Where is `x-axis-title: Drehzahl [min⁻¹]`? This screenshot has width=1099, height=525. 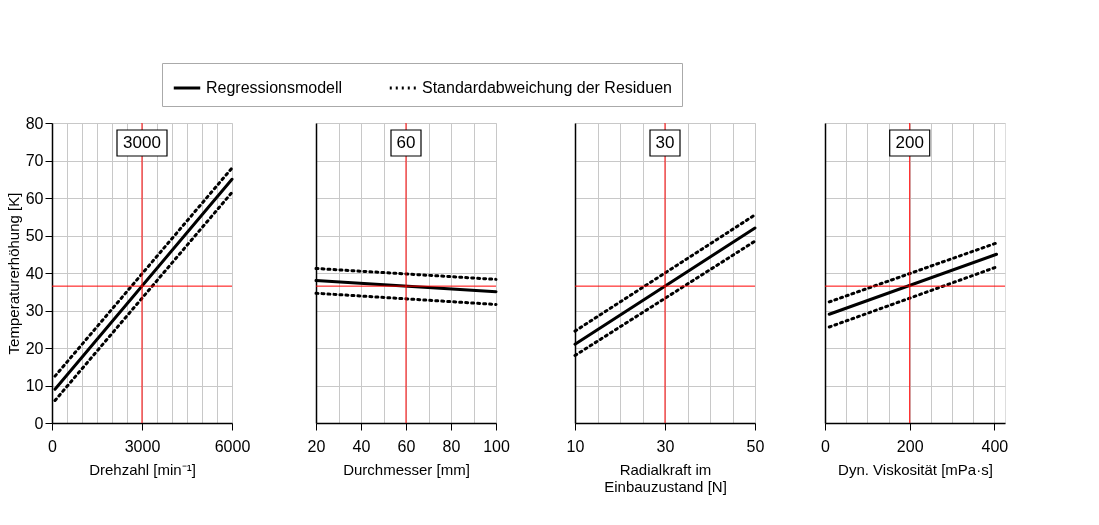 x-axis-title: Drehzahl [min⁻¹] is located at coordinates (142, 469).